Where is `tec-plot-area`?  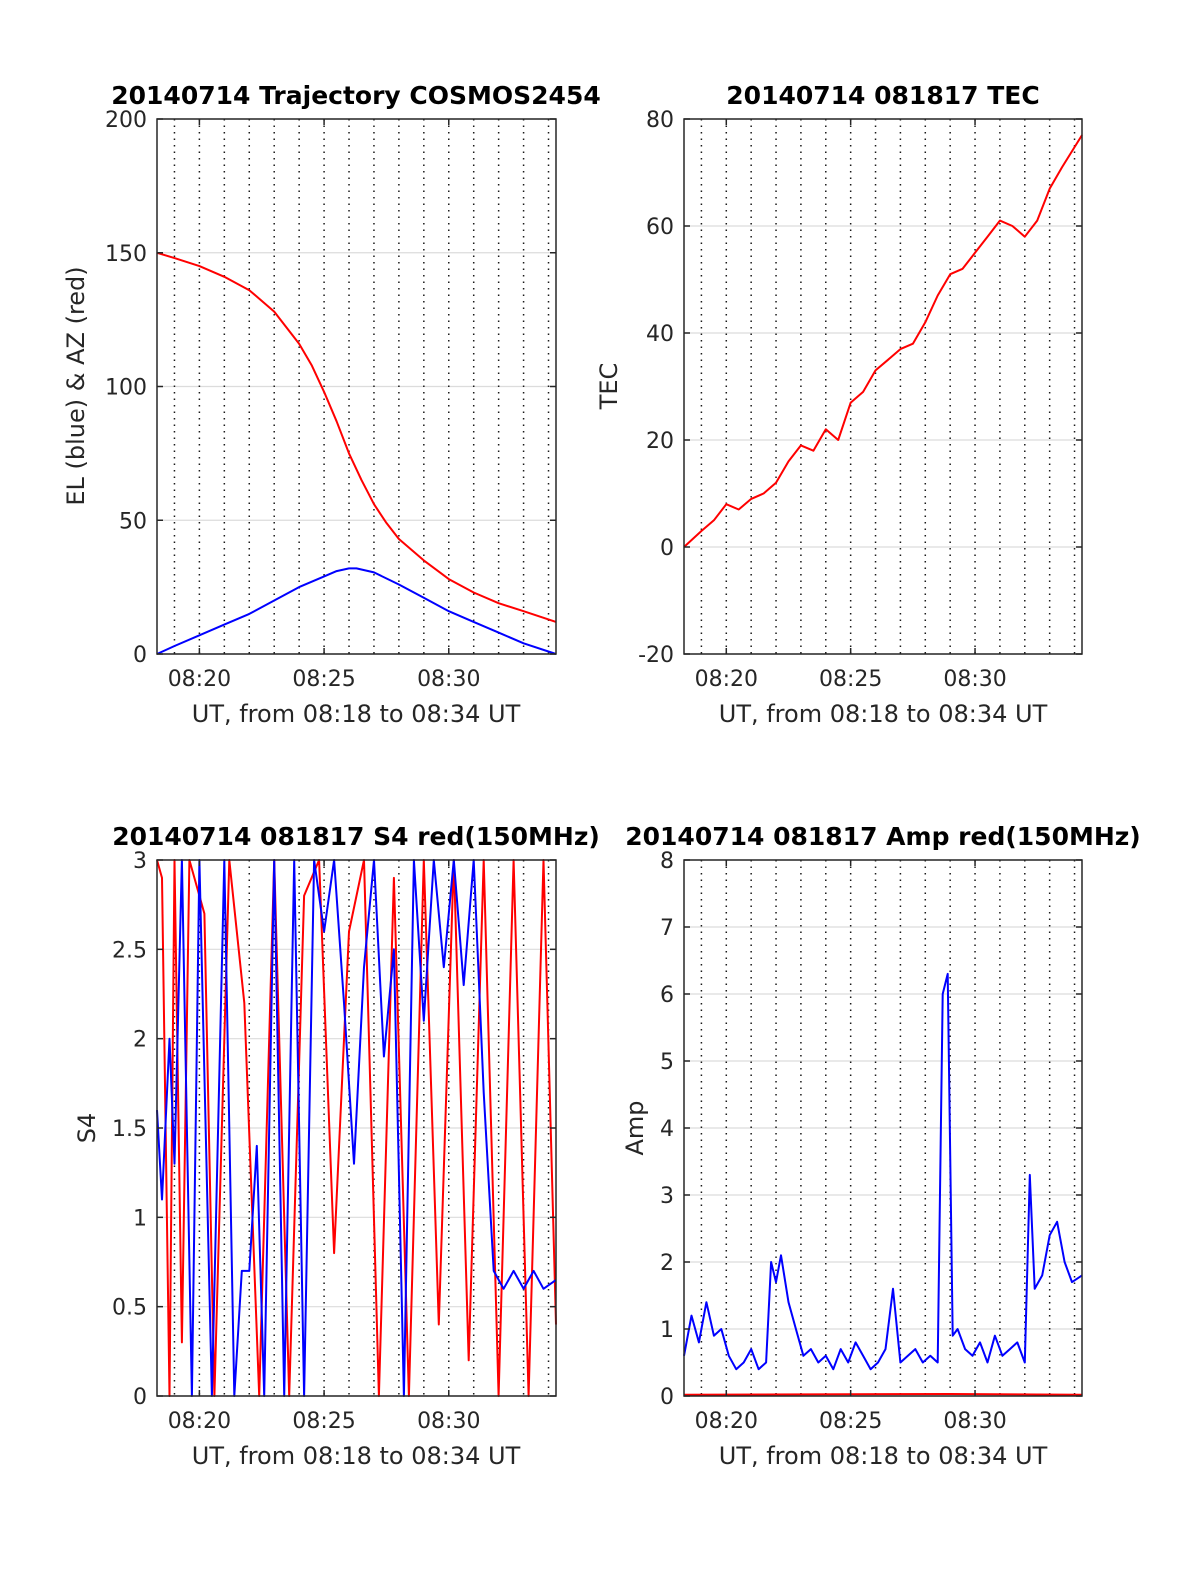
tec-plot-area is located at coordinates (883, 386).